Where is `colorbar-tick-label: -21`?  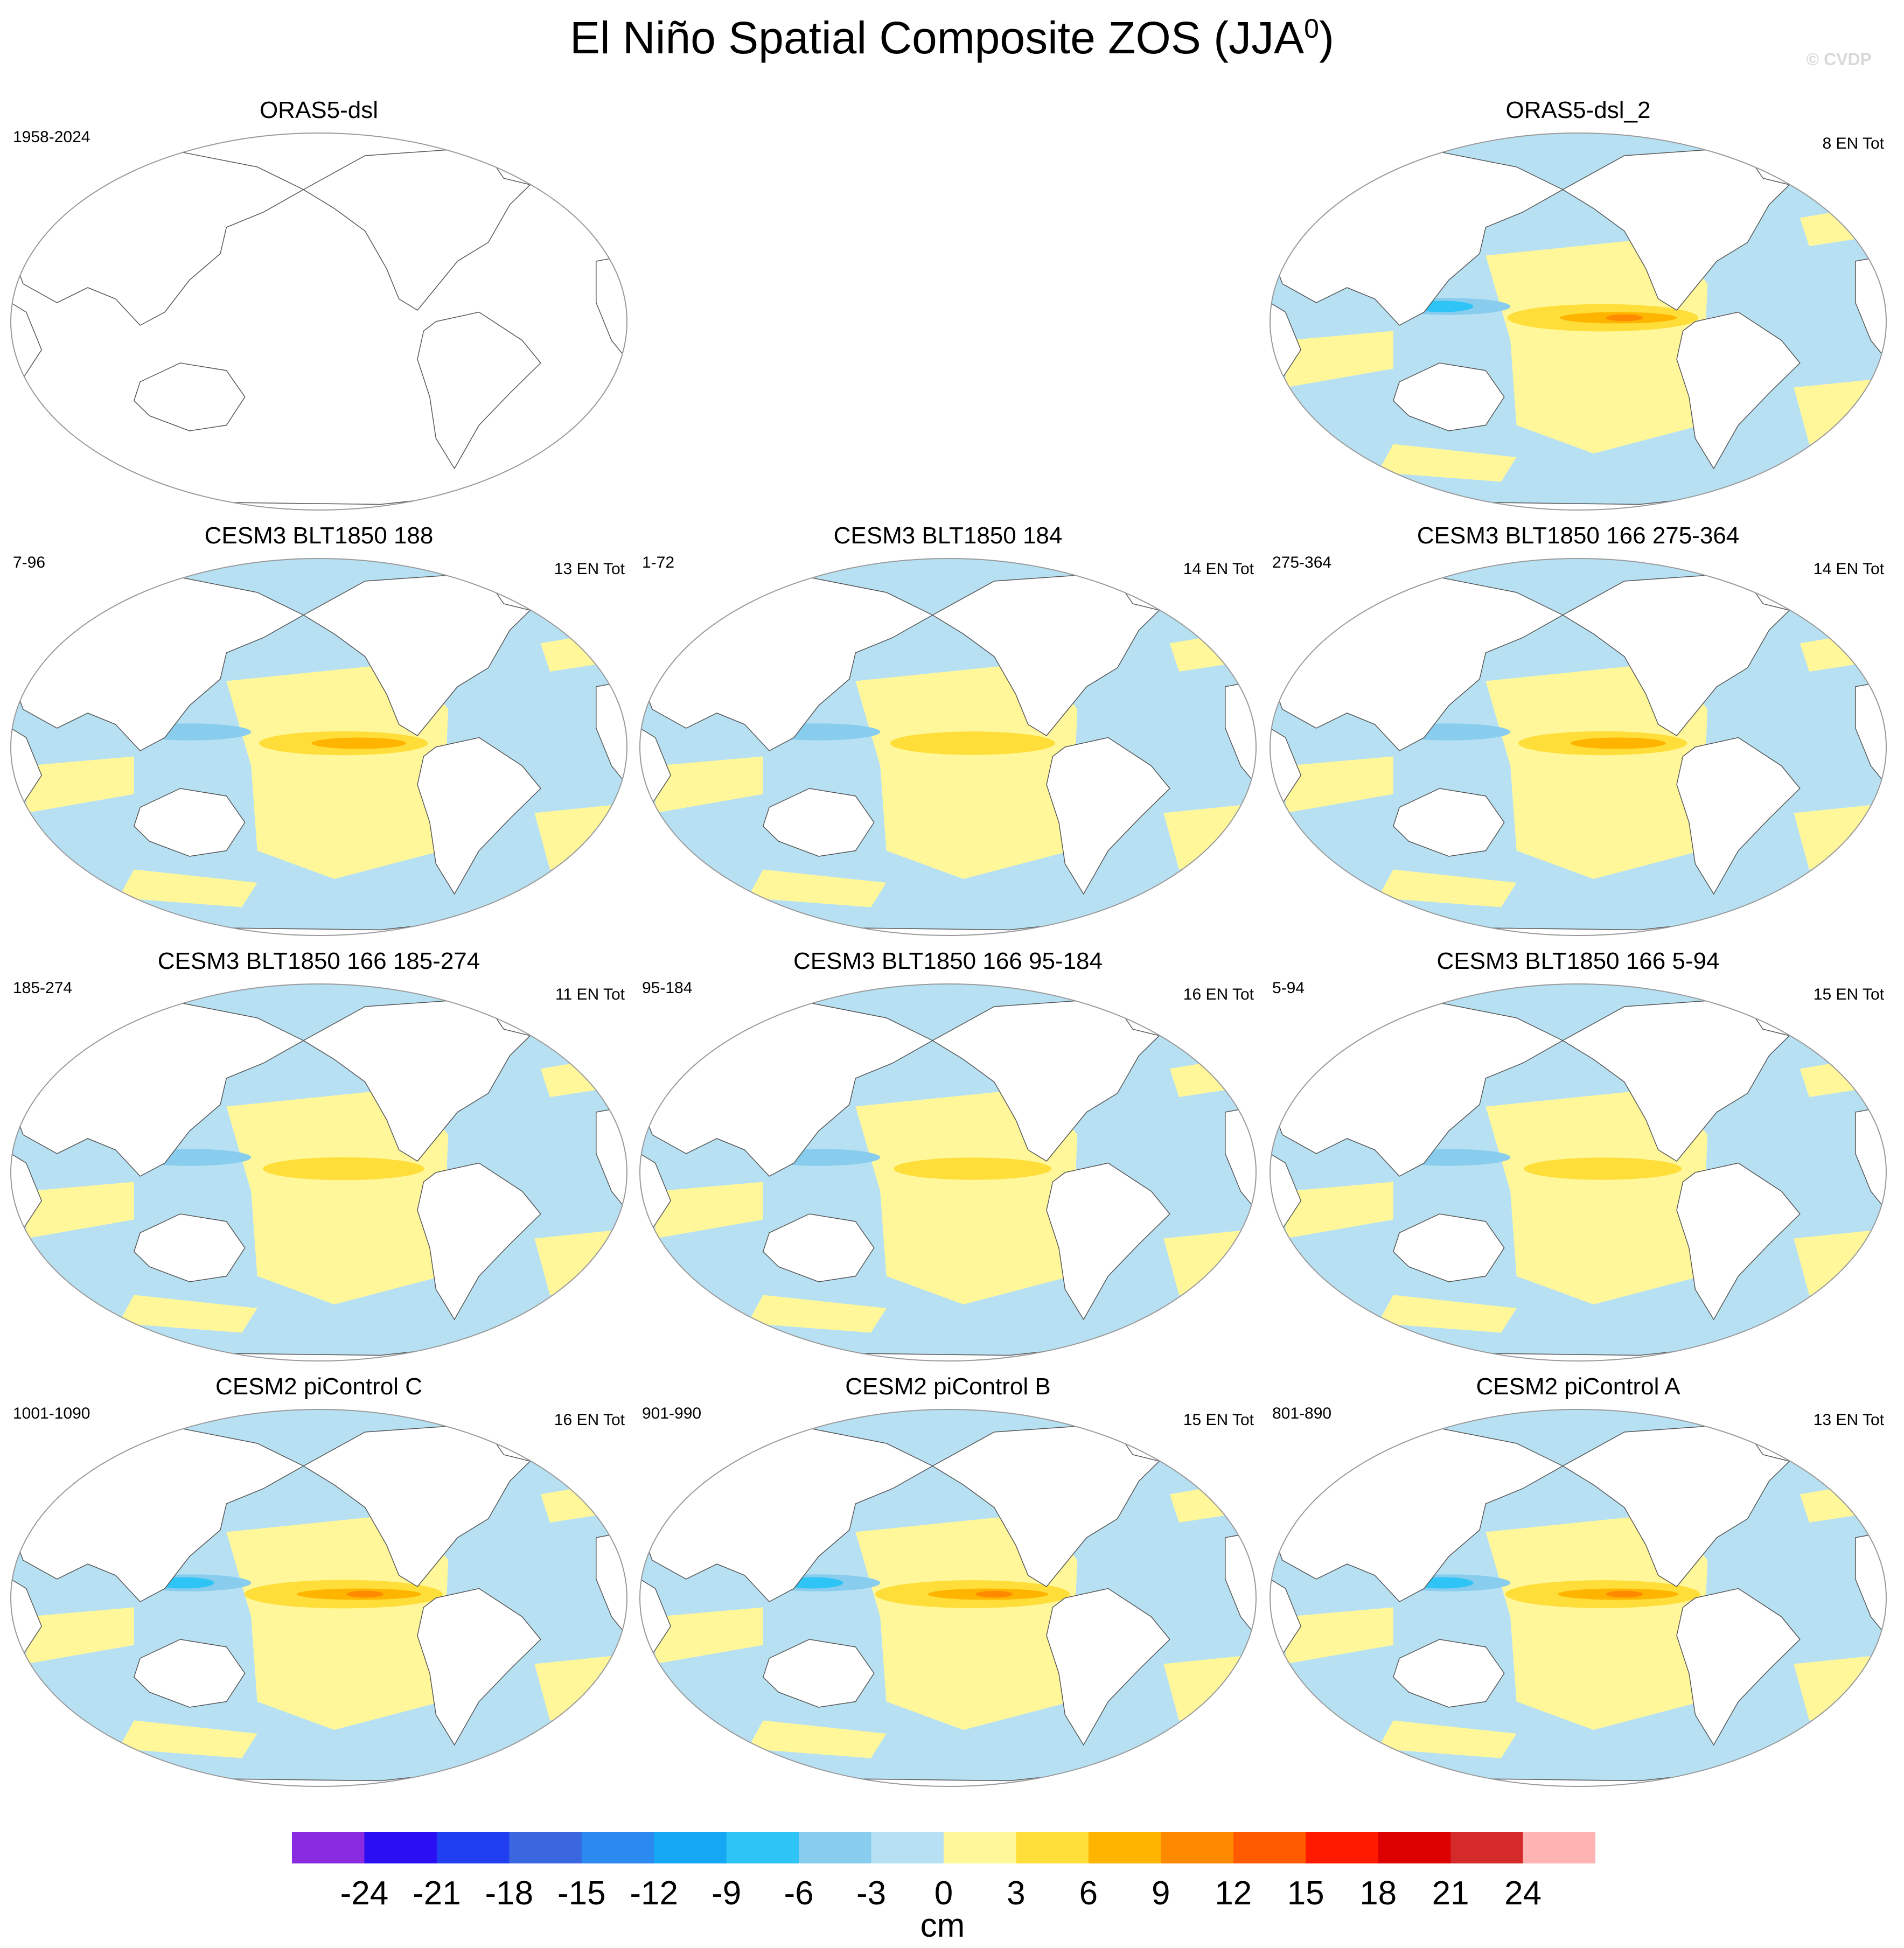
colorbar-tick-label: -21 is located at coordinates (437, 1893).